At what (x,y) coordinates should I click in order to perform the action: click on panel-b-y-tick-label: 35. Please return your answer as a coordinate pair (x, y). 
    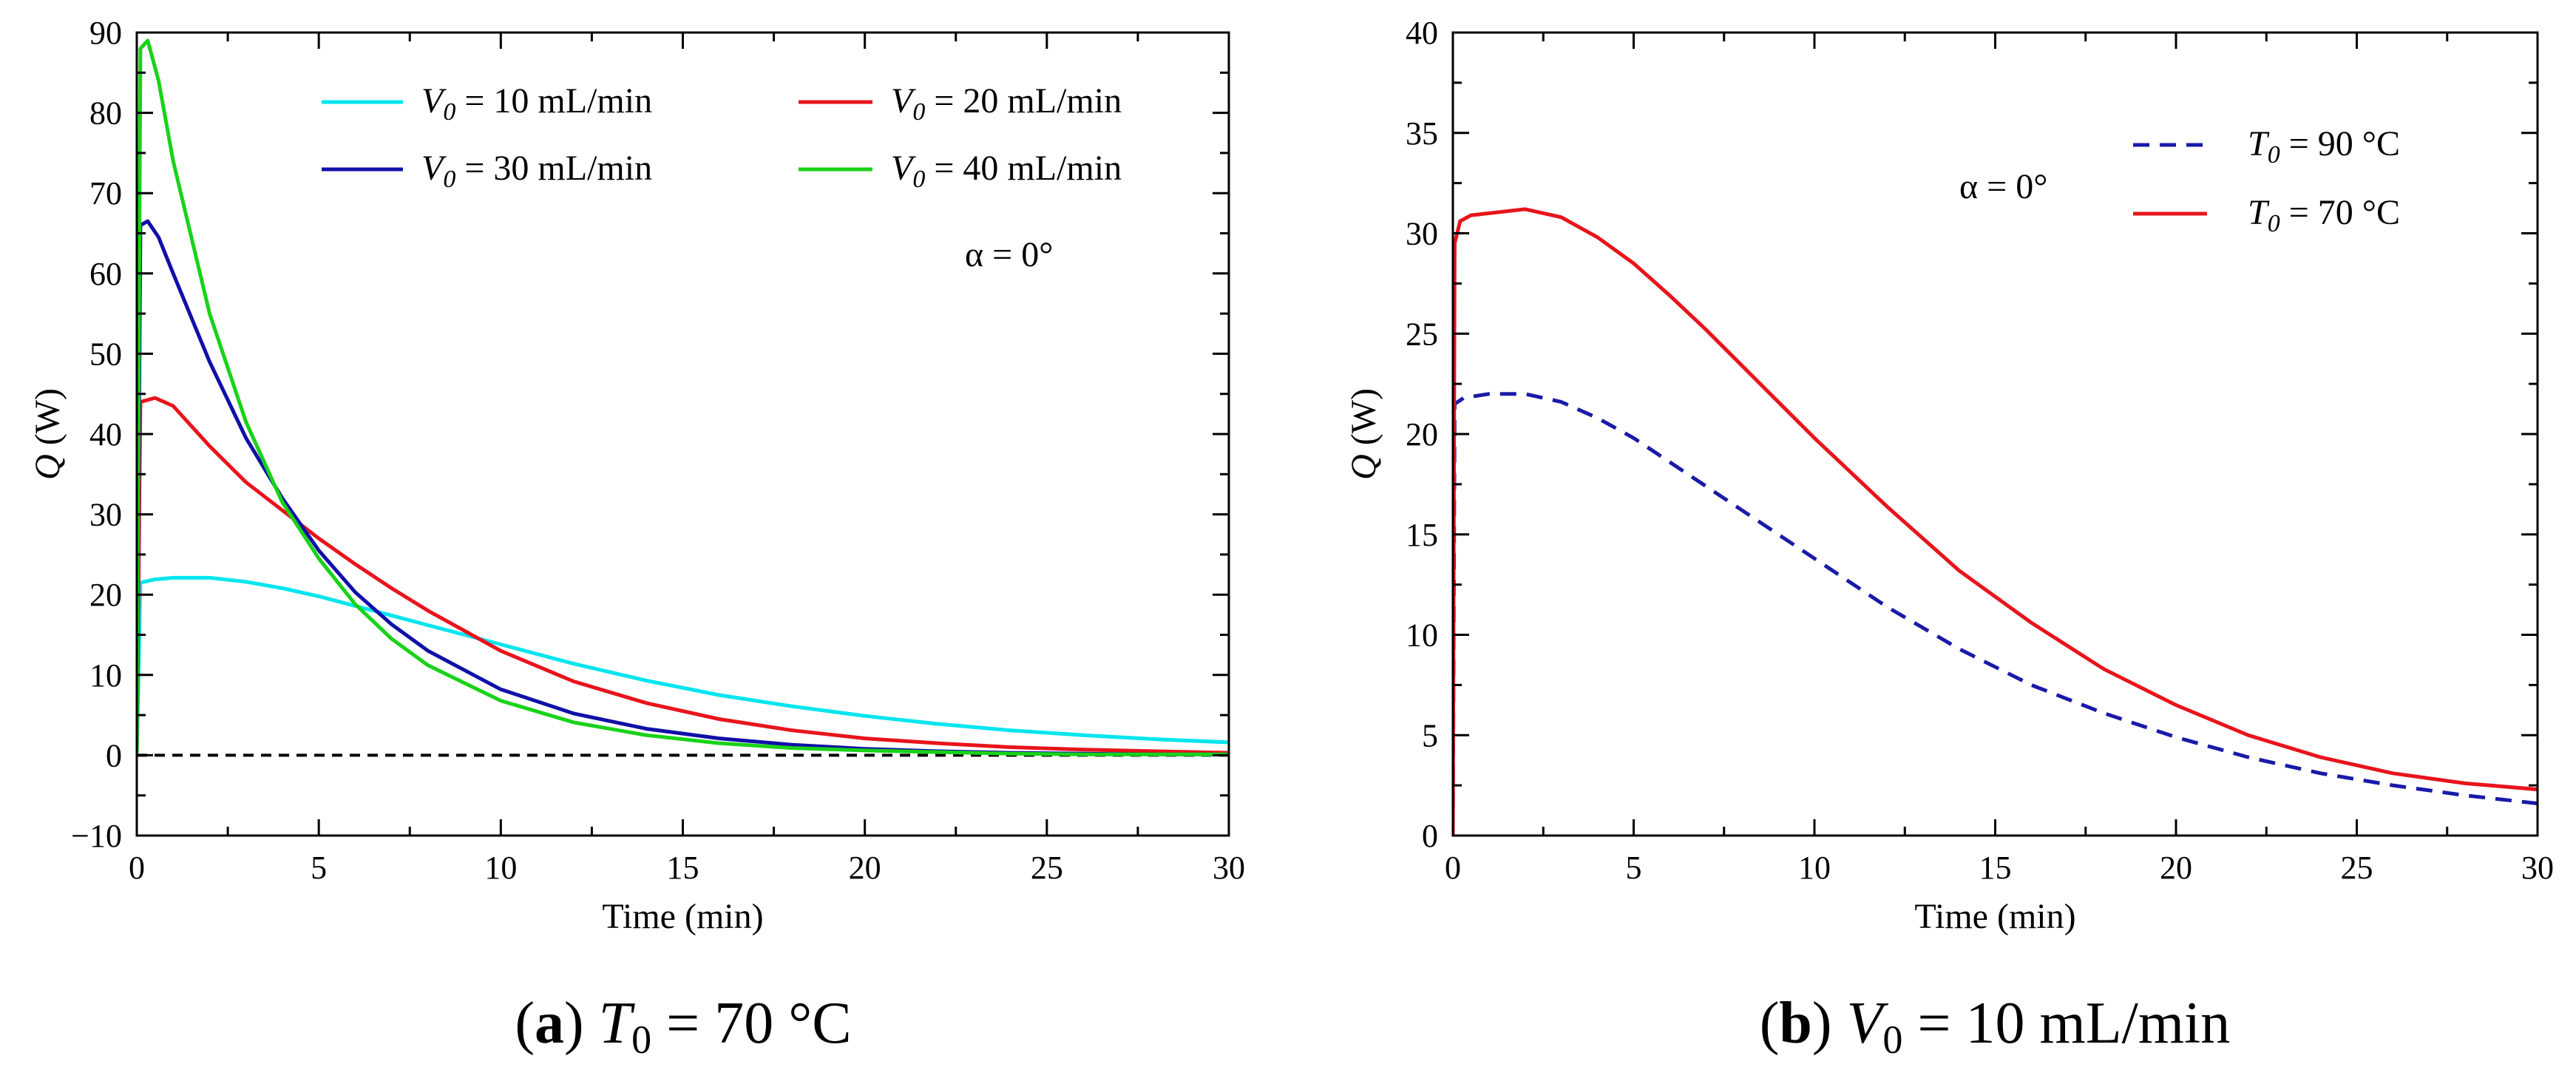
    Looking at the image, I should click on (1422, 134).